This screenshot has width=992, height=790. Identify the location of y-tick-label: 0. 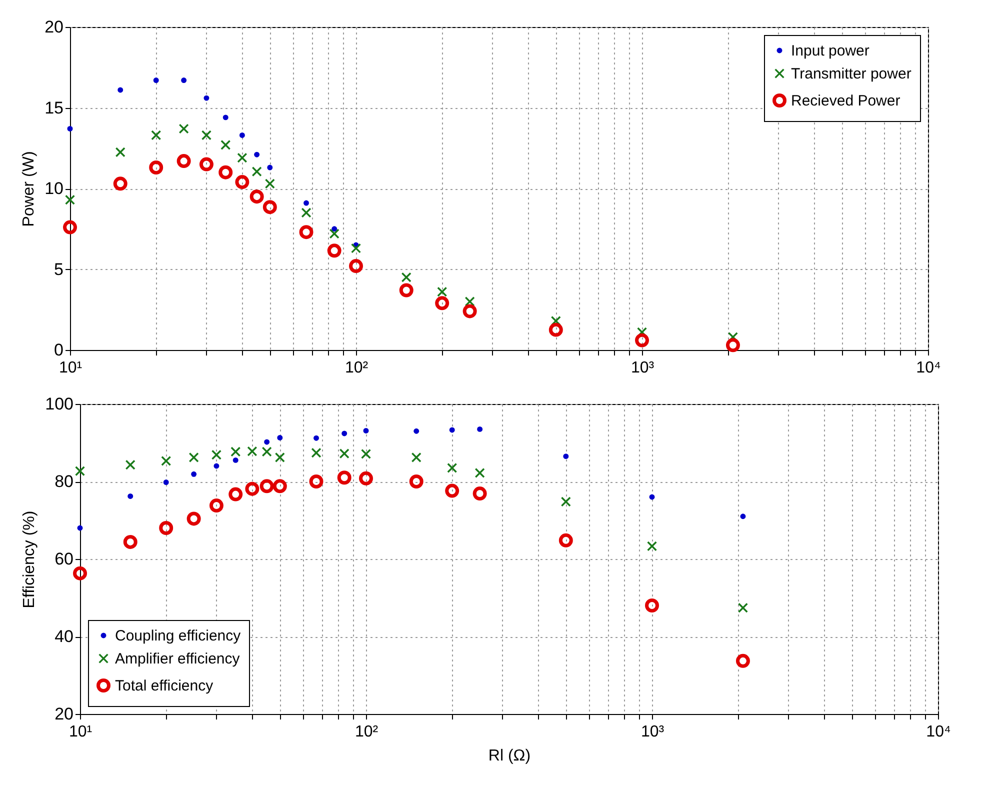
(59, 350).